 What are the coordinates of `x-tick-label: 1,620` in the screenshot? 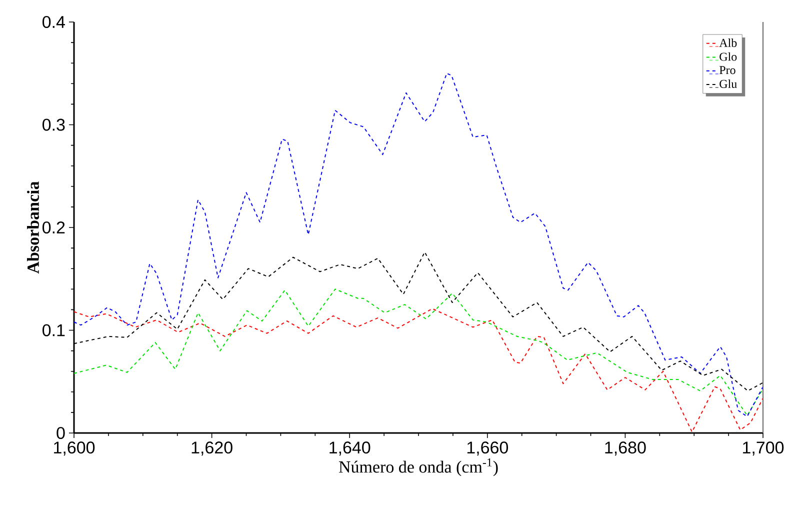 It's located at (212, 449).